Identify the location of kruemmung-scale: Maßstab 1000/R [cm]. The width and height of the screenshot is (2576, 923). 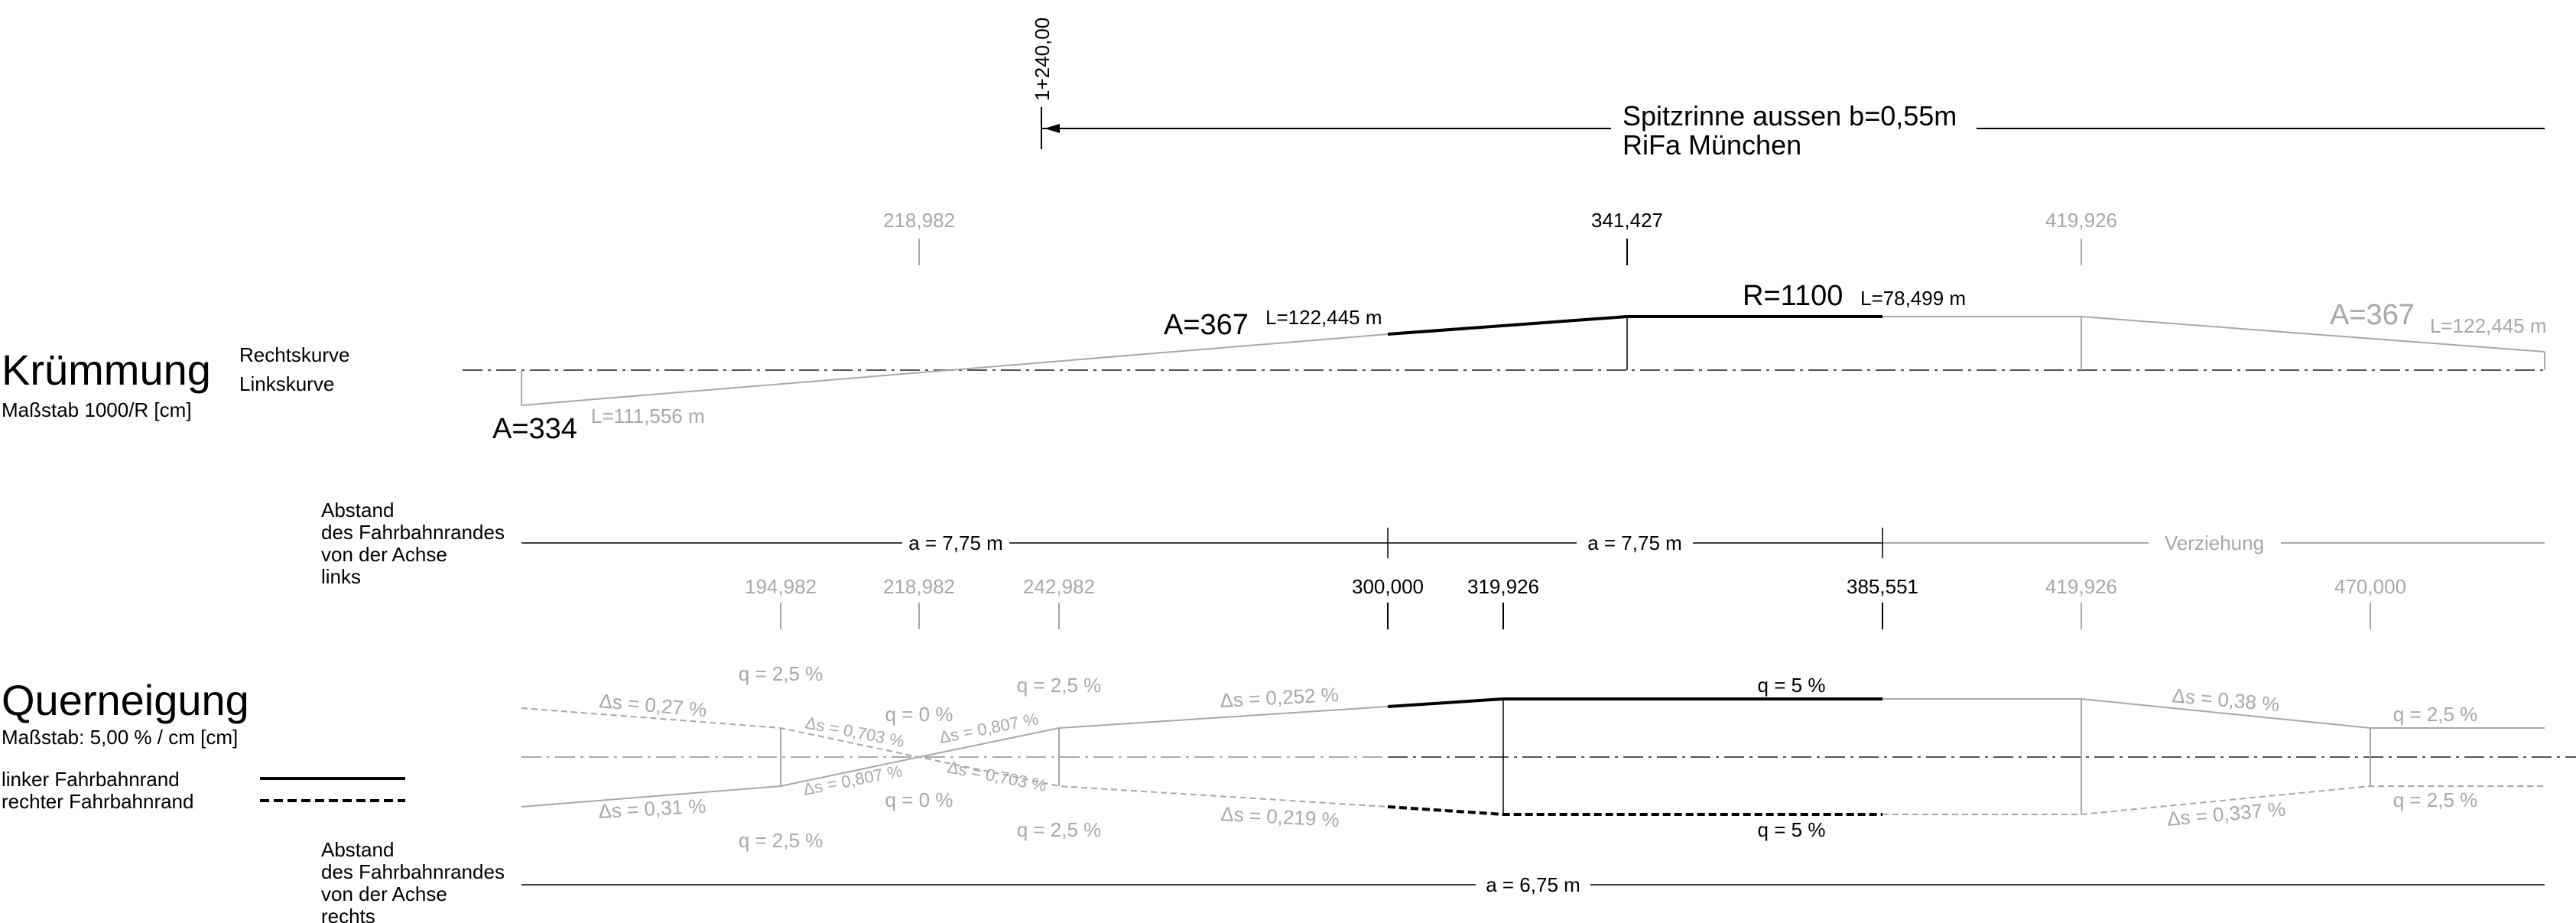
(97, 409).